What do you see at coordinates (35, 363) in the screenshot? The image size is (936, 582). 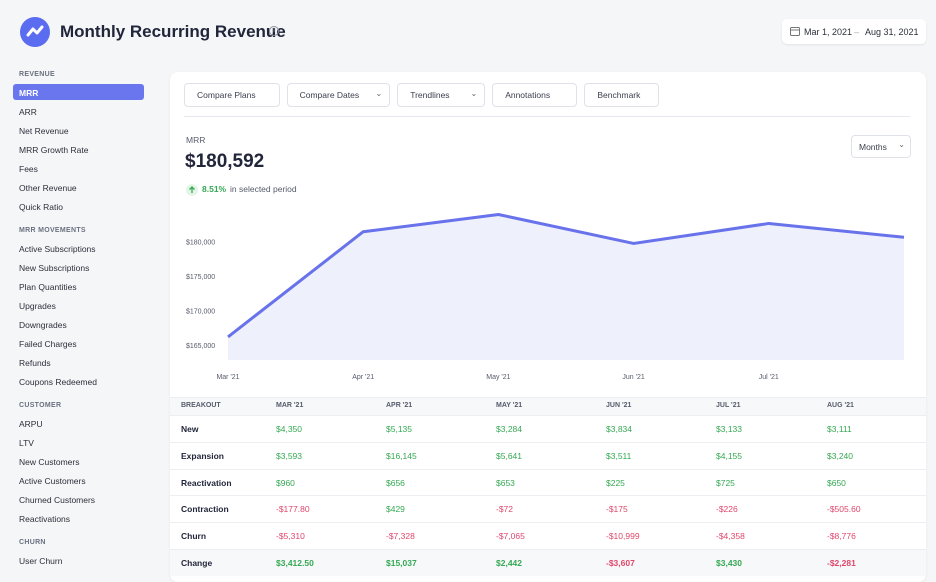 I see `sidebar-item: Refunds` at bounding box center [35, 363].